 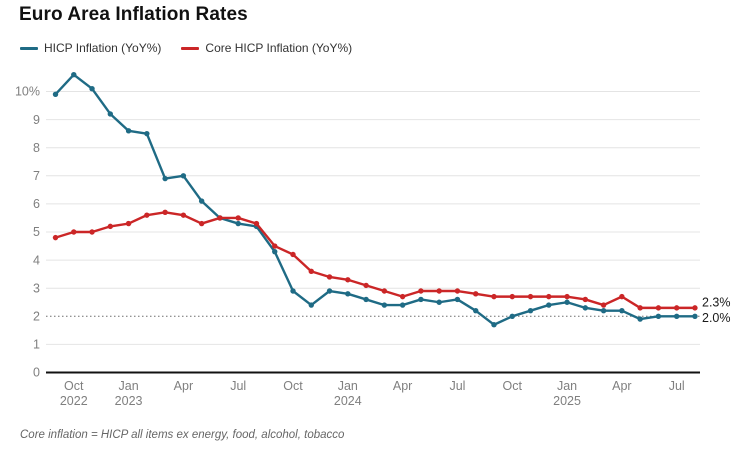 What do you see at coordinates (74, 401) in the screenshot?
I see `x-axis-year-label: 2022` at bounding box center [74, 401].